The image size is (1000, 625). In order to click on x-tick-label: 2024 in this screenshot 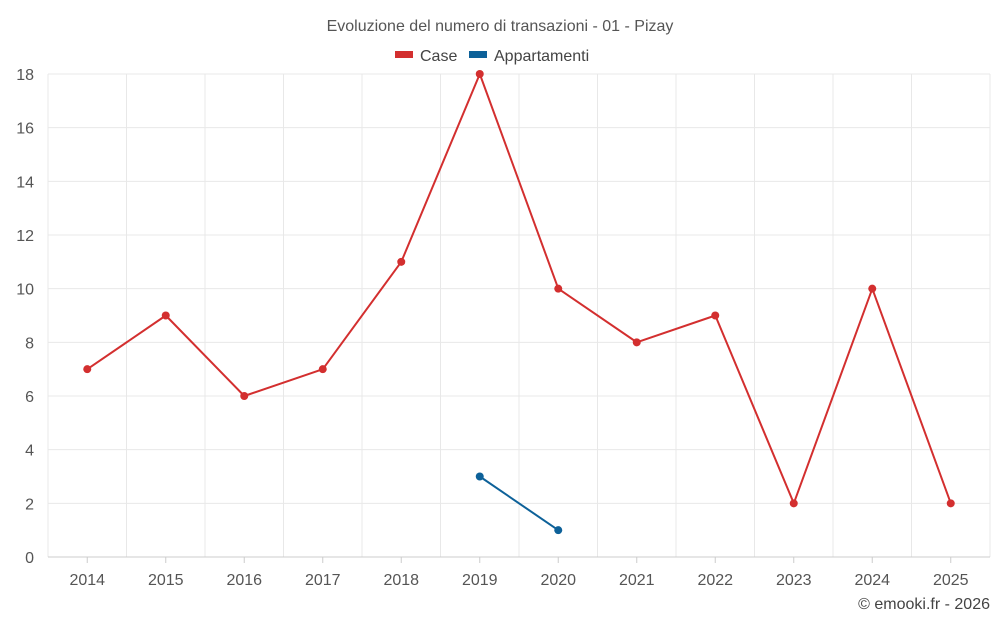, I will do `click(872, 580)`.